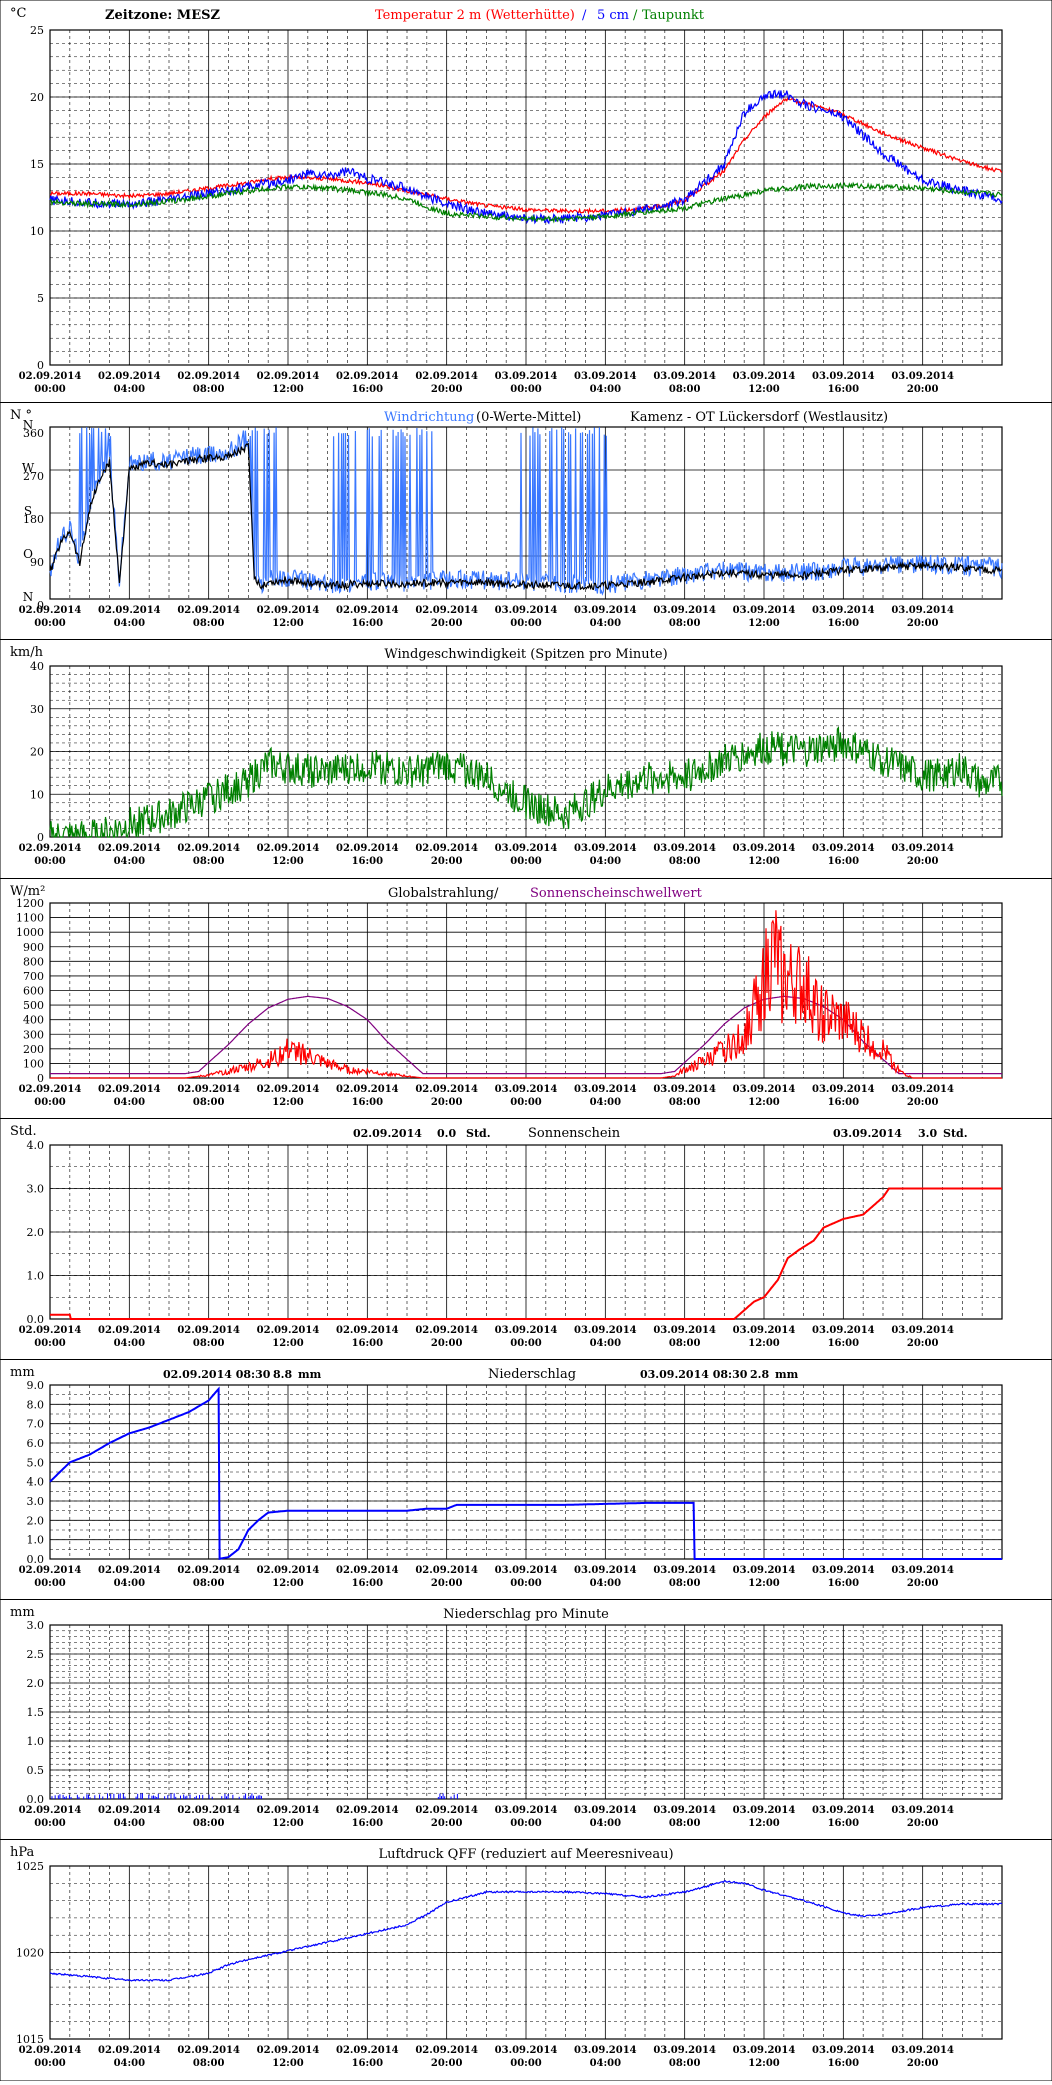  What do you see at coordinates (28, 597) in the screenshot?
I see `y-direction-label: N` at bounding box center [28, 597].